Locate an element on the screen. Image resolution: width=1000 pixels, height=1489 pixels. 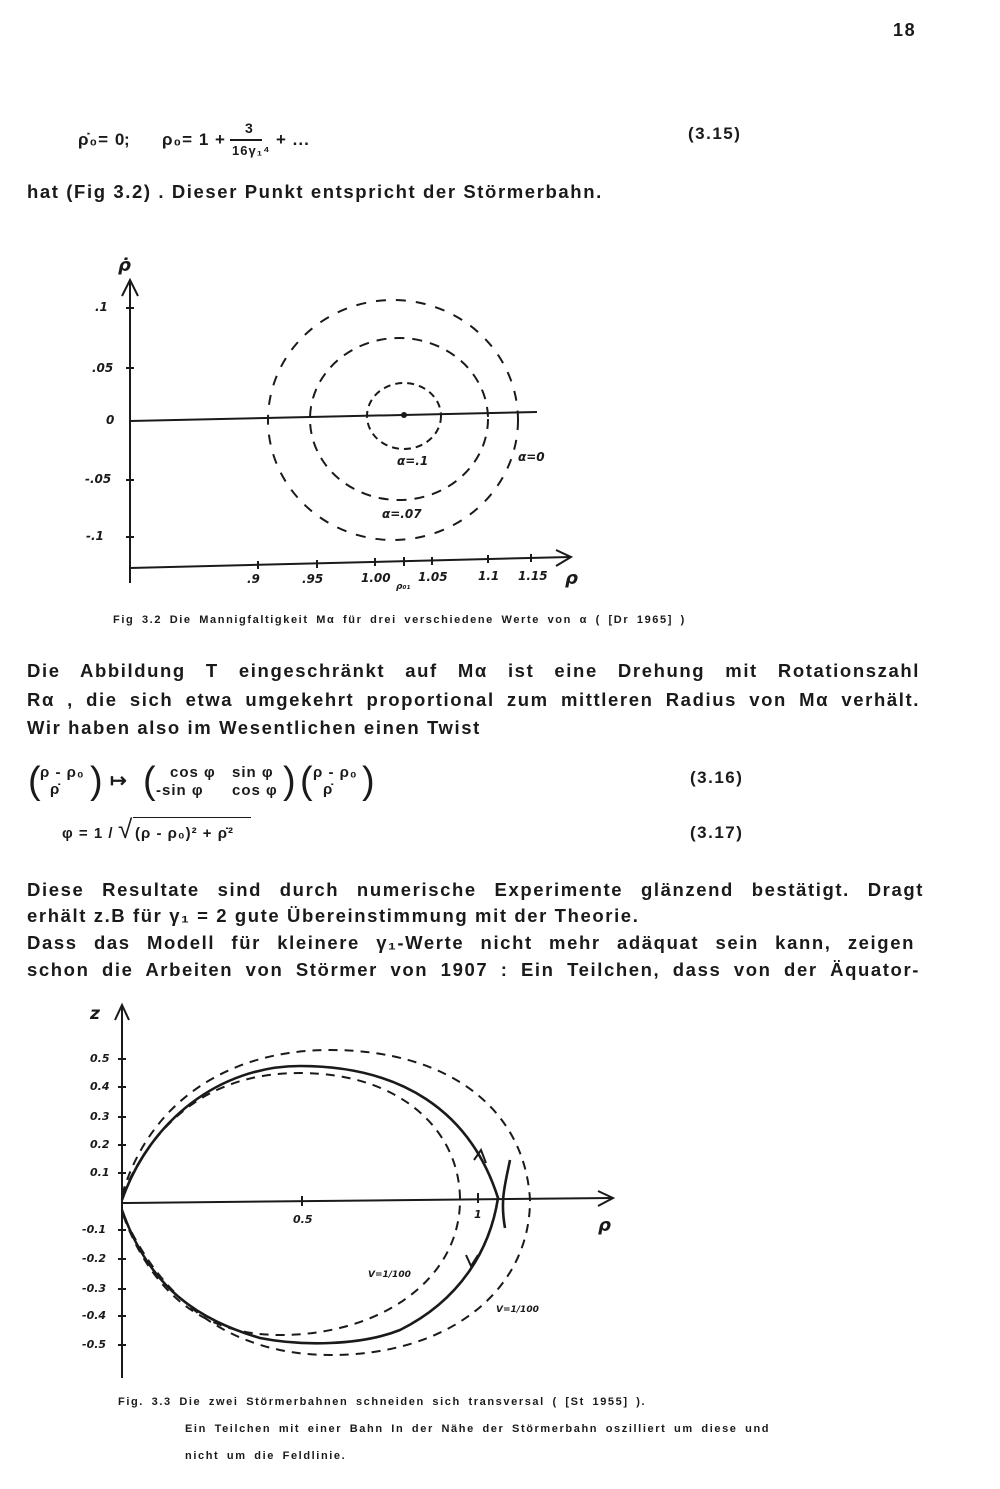
page-number: 18 is located at coordinates (905, 30).